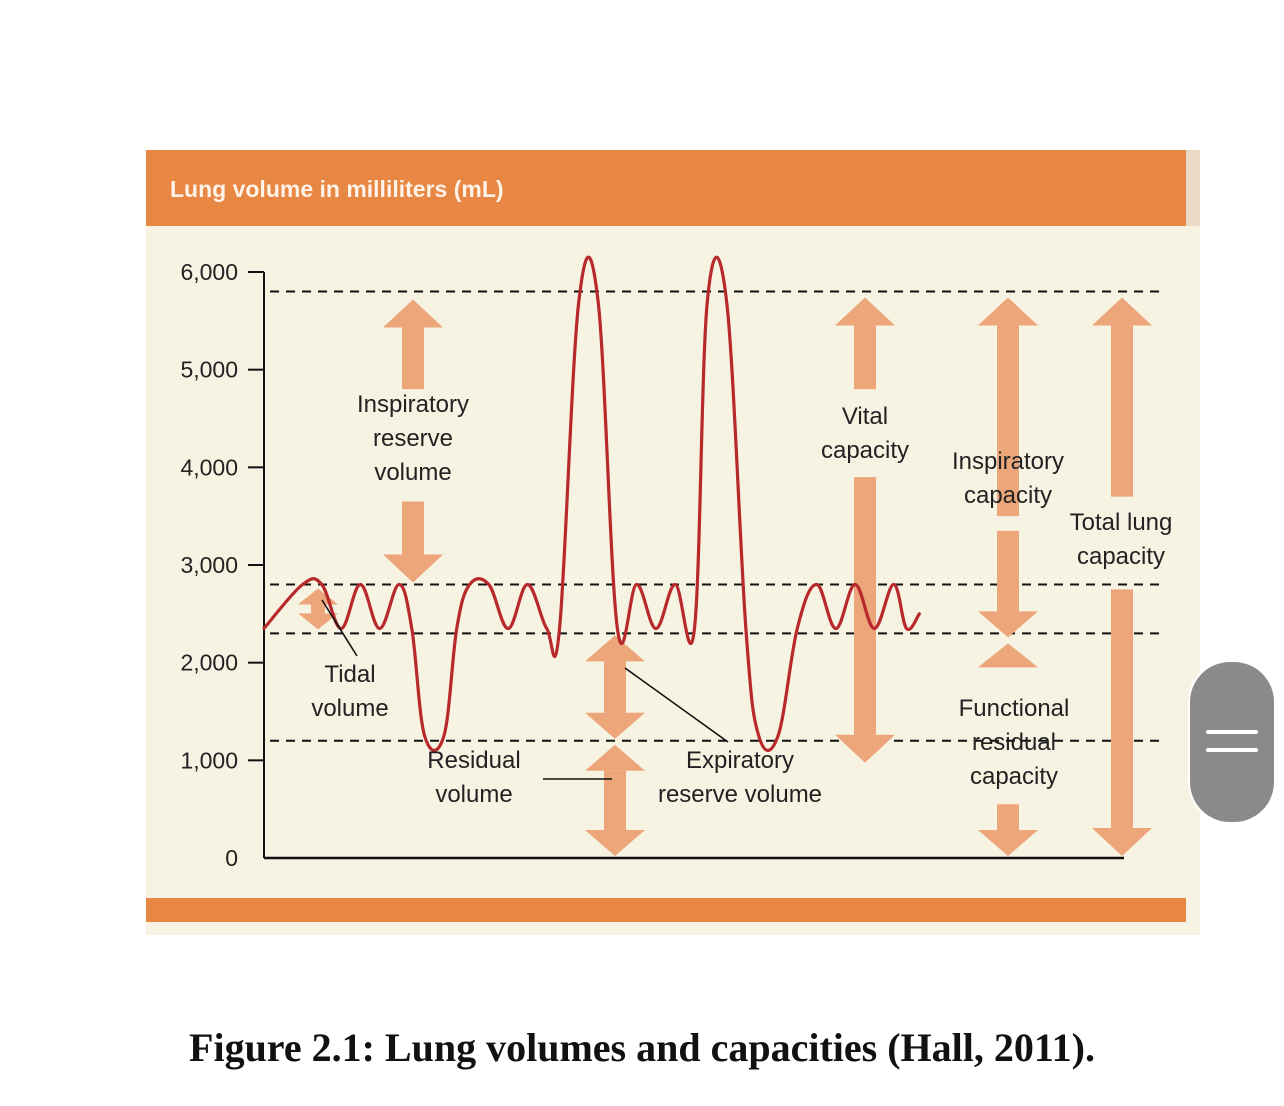 Image resolution: width=1284 pixels, height=1106 pixels. What do you see at coordinates (1008, 817) in the screenshot?
I see `functional-residual-arrow-lower-shaft` at bounding box center [1008, 817].